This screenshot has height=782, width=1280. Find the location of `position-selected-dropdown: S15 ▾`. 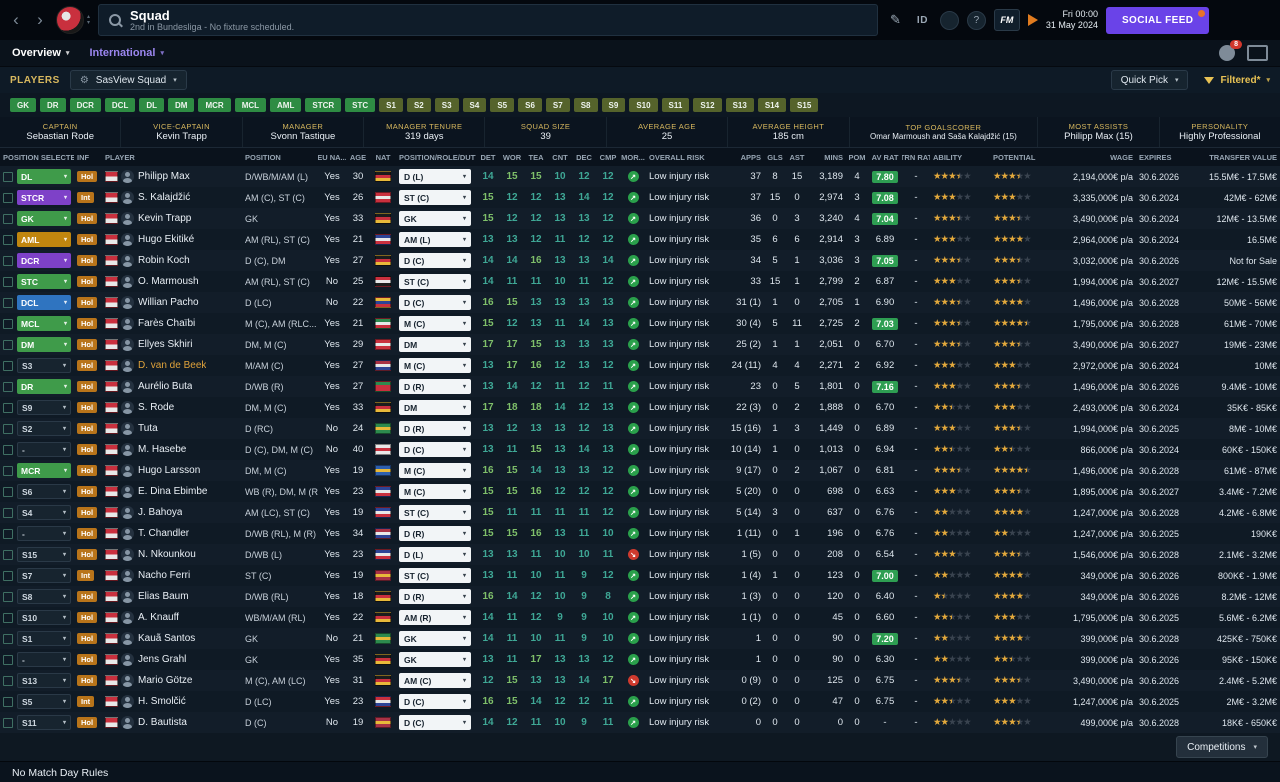

position-selected-dropdown: S15 ▾ is located at coordinates (44, 554).